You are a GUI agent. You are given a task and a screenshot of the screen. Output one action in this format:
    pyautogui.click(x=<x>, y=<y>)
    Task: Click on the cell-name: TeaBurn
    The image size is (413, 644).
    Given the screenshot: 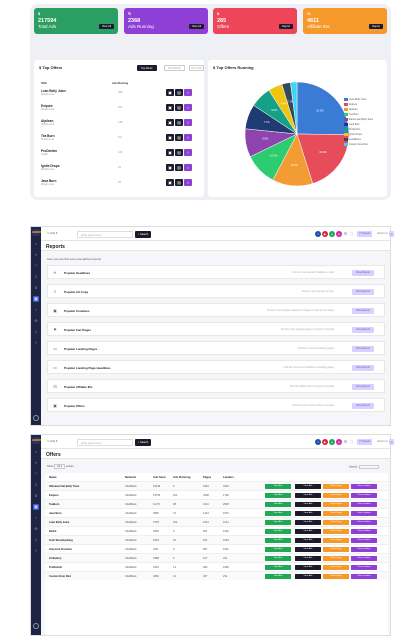 What is the action you would take?
    pyautogui.click(x=54, y=504)
    